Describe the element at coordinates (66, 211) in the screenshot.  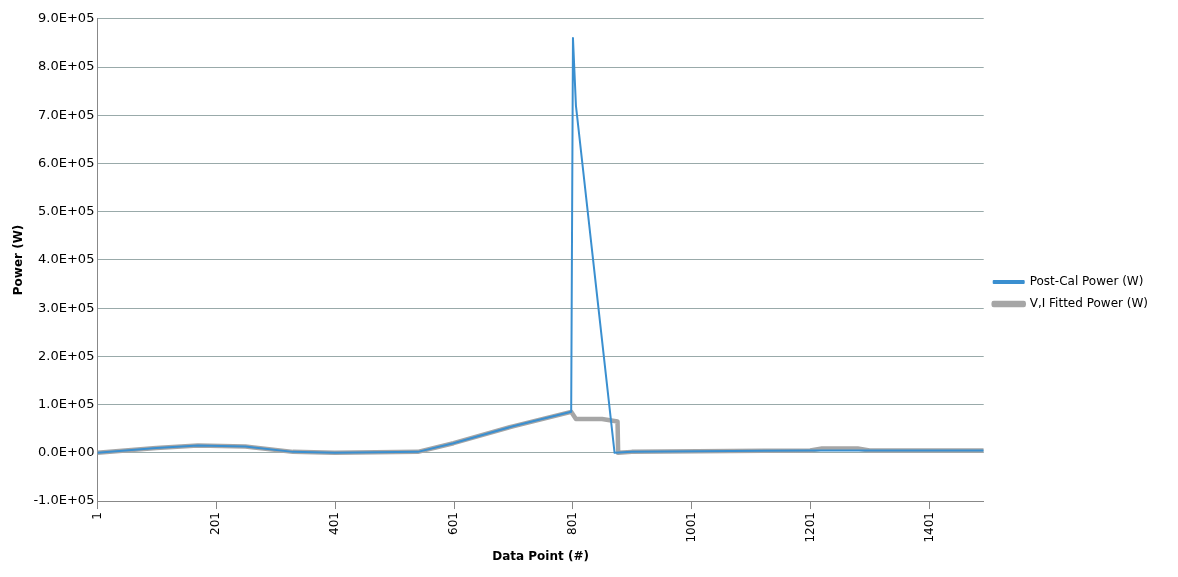
I see `y-tick-label: 5.0E+05` at that location.